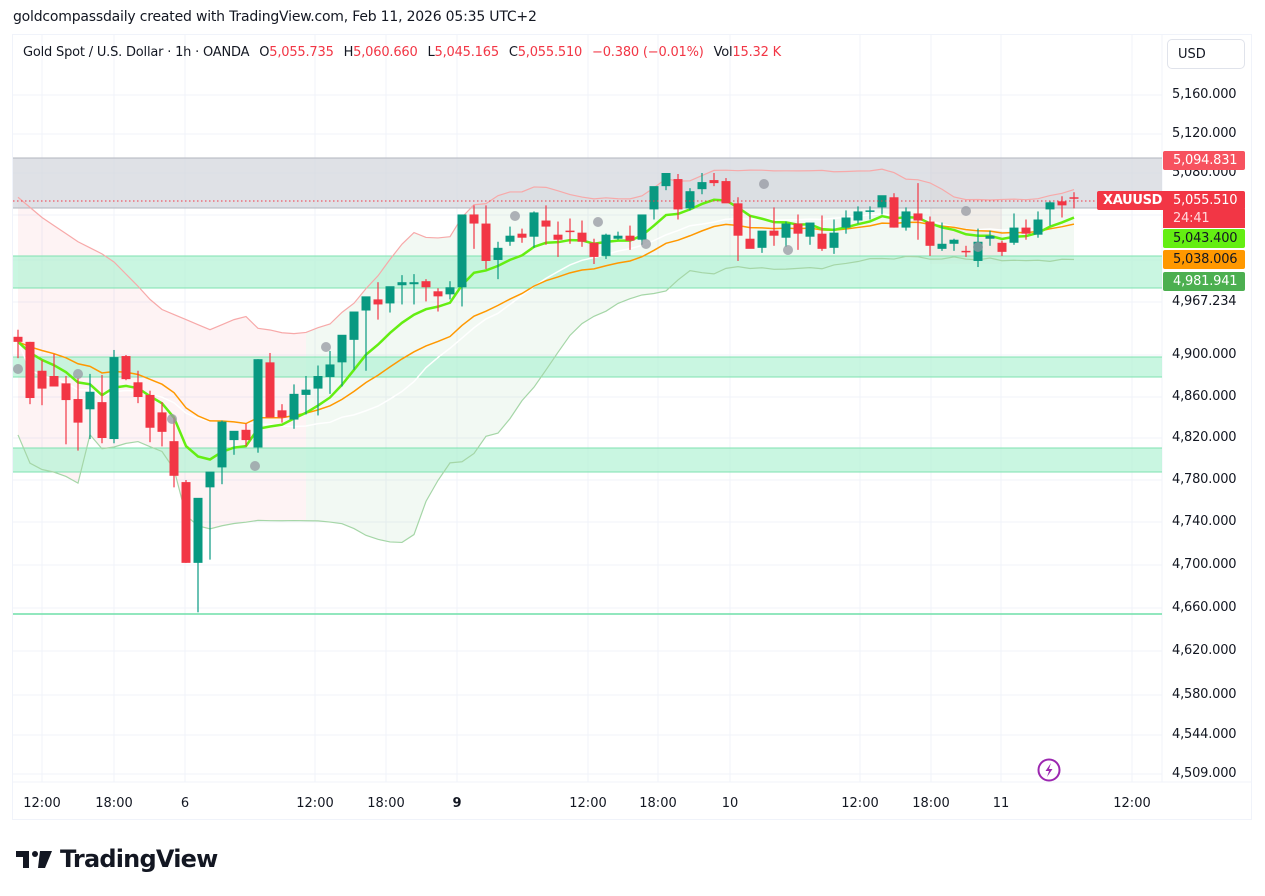  I want to click on currency-button: USD, so click(1206, 54).